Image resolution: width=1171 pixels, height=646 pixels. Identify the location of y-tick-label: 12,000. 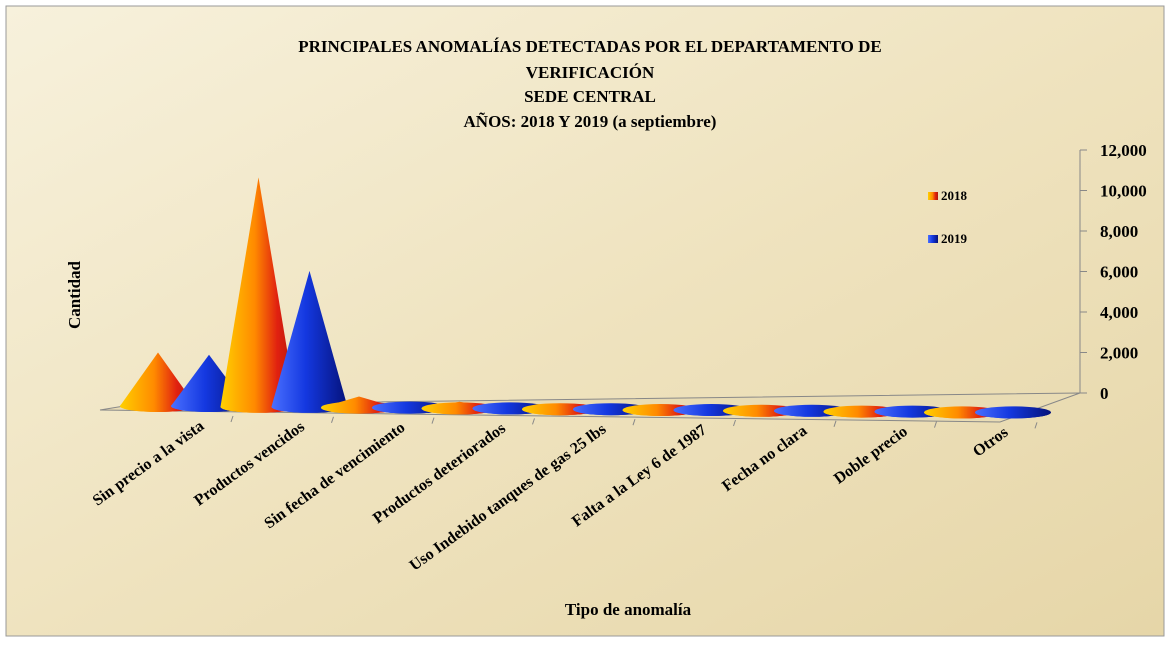
(1123, 150).